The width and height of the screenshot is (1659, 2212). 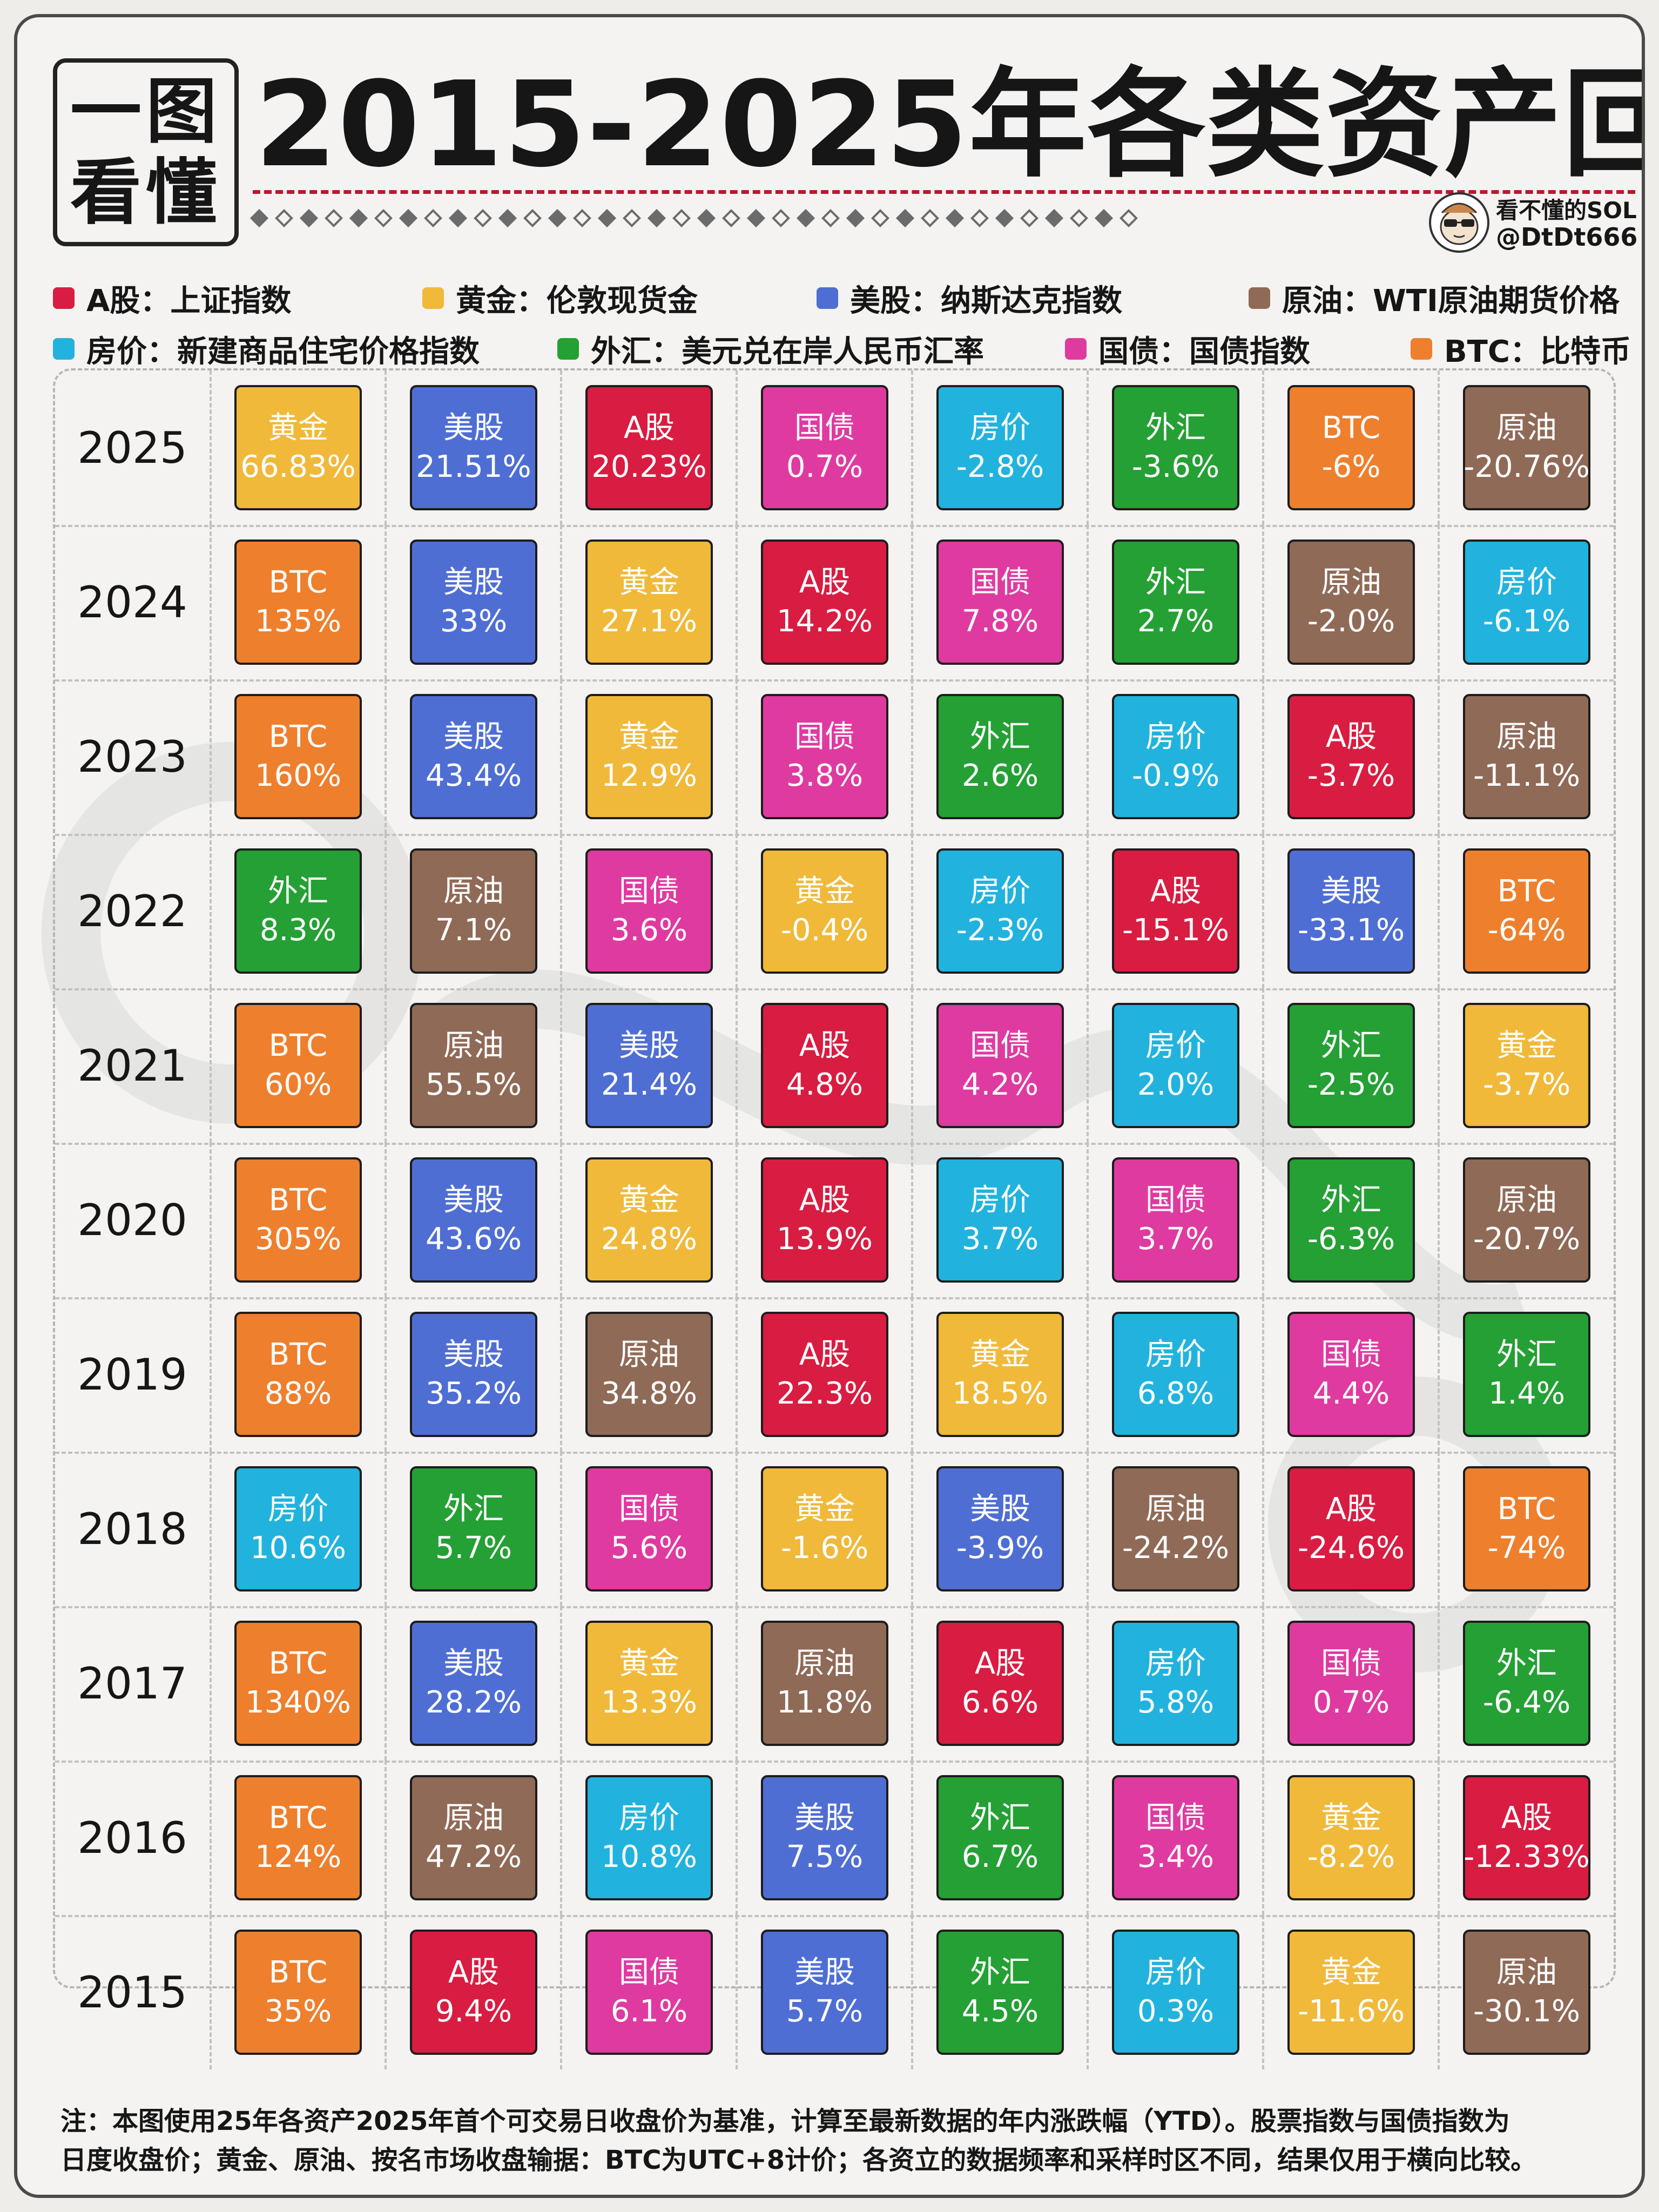 I want to click on grid-cell: 房价 0.3%, so click(x=1176, y=1992).